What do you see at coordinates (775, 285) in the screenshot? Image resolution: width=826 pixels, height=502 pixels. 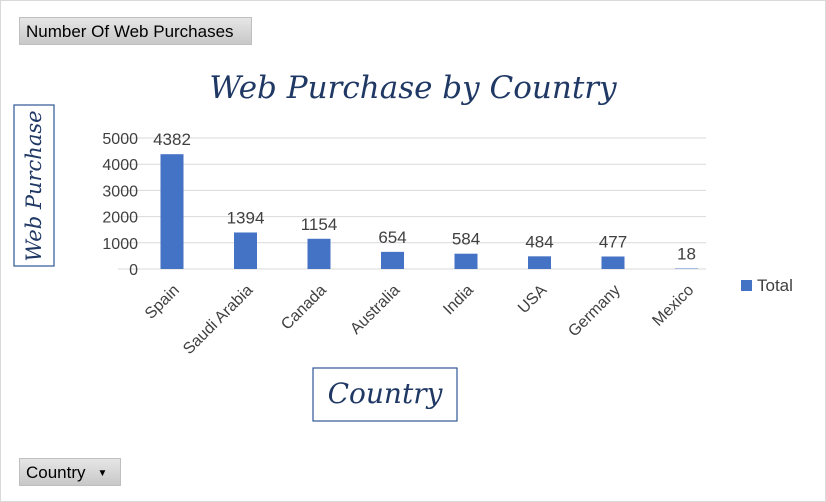 I see `legend-label-total: Total` at bounding box center [775, 285].